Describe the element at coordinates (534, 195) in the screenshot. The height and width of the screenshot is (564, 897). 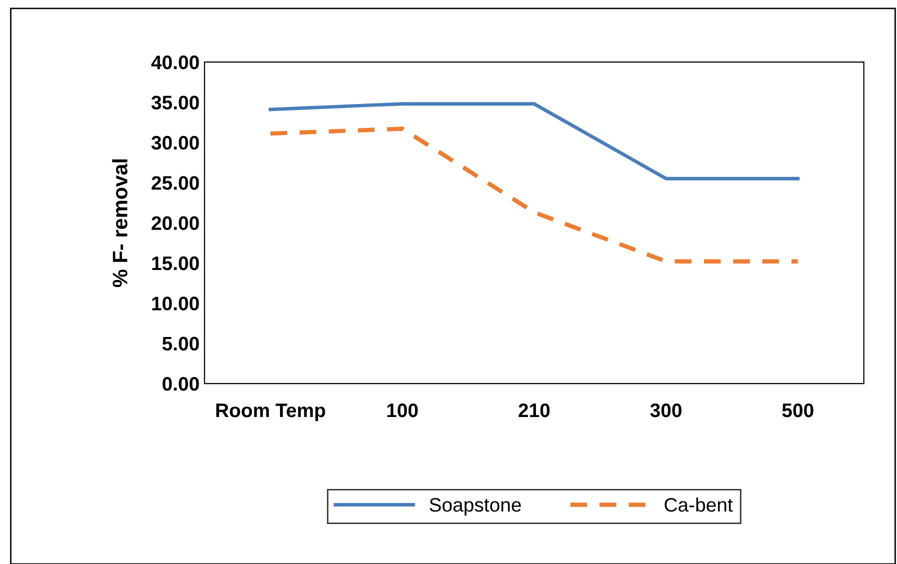
I see `line-series` at that location.